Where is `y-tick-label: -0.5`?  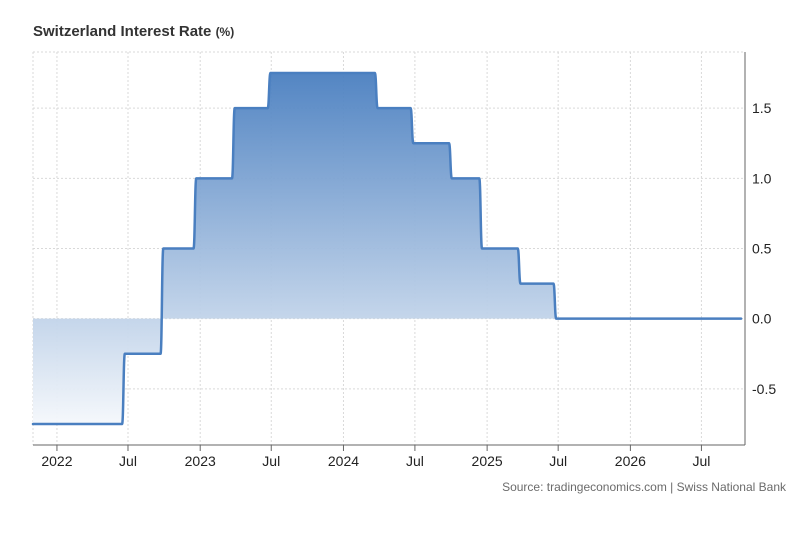
y-tick-label: -0.5 is located at coordinates (764, 389).